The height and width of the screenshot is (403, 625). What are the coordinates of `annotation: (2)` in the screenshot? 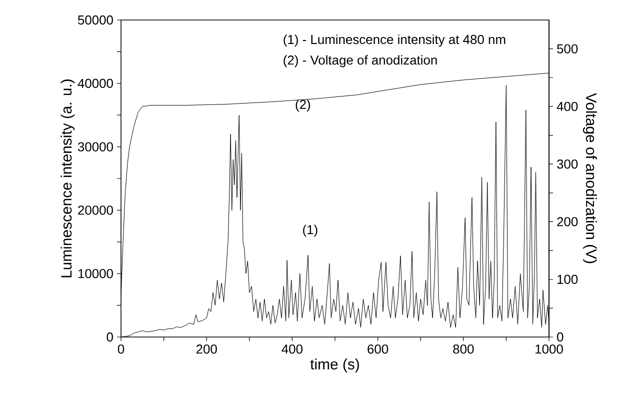 It's located at (303, 106).